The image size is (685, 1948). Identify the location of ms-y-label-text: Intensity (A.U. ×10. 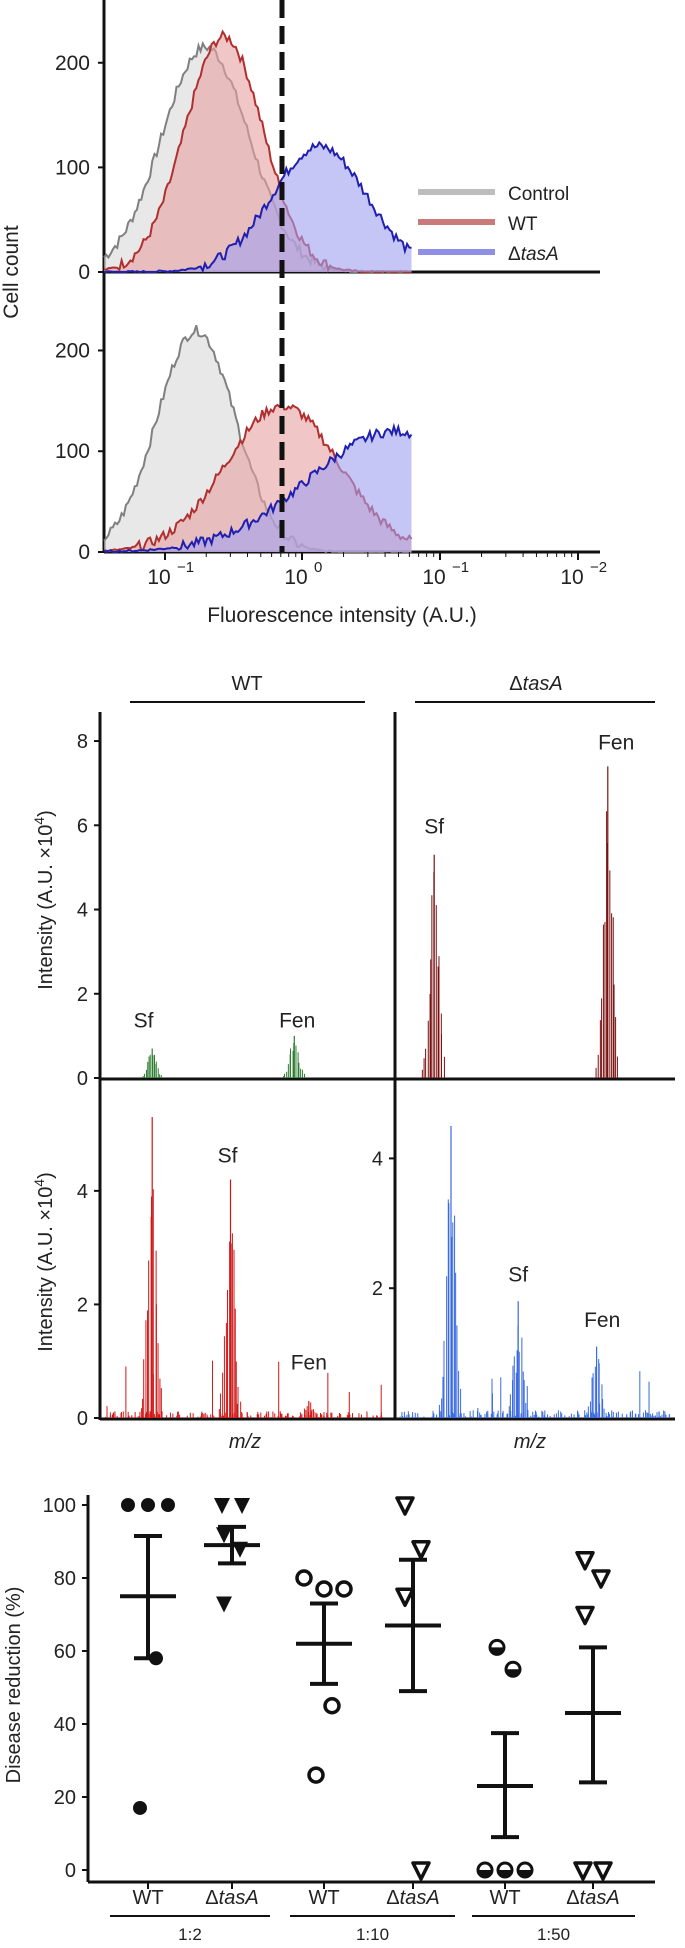
(46, 907).